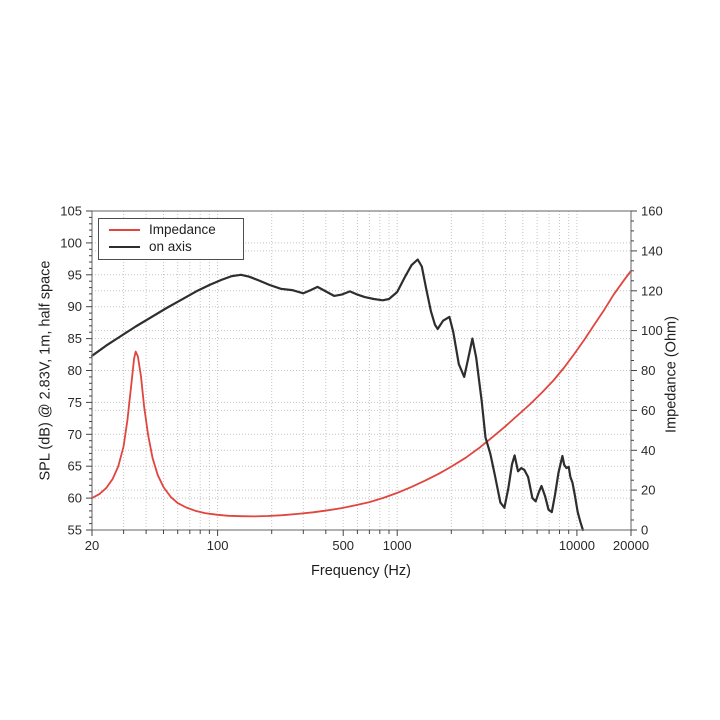 The image size is (720, 720). I want to click on legend-label-on-axis: on axis, so click(170, 246).